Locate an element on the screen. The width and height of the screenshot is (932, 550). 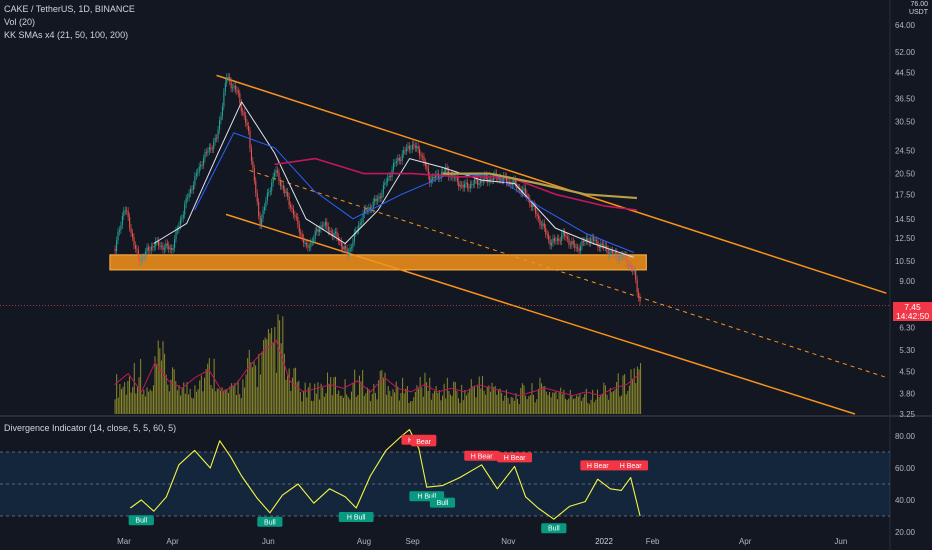
sma-legend: KK SMAs x4 (21, 50, 100, 200) is located at coordinates (66, 35).